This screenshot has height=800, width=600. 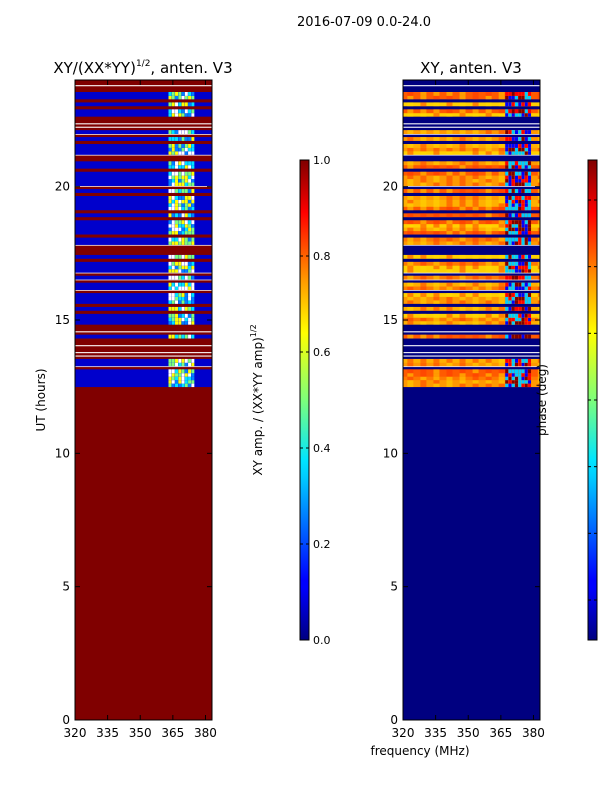 What do you see at coordinates (468, 733) in the screenshot?
I see `phase-xtick-label: 350` at bounding box center [468, 733].